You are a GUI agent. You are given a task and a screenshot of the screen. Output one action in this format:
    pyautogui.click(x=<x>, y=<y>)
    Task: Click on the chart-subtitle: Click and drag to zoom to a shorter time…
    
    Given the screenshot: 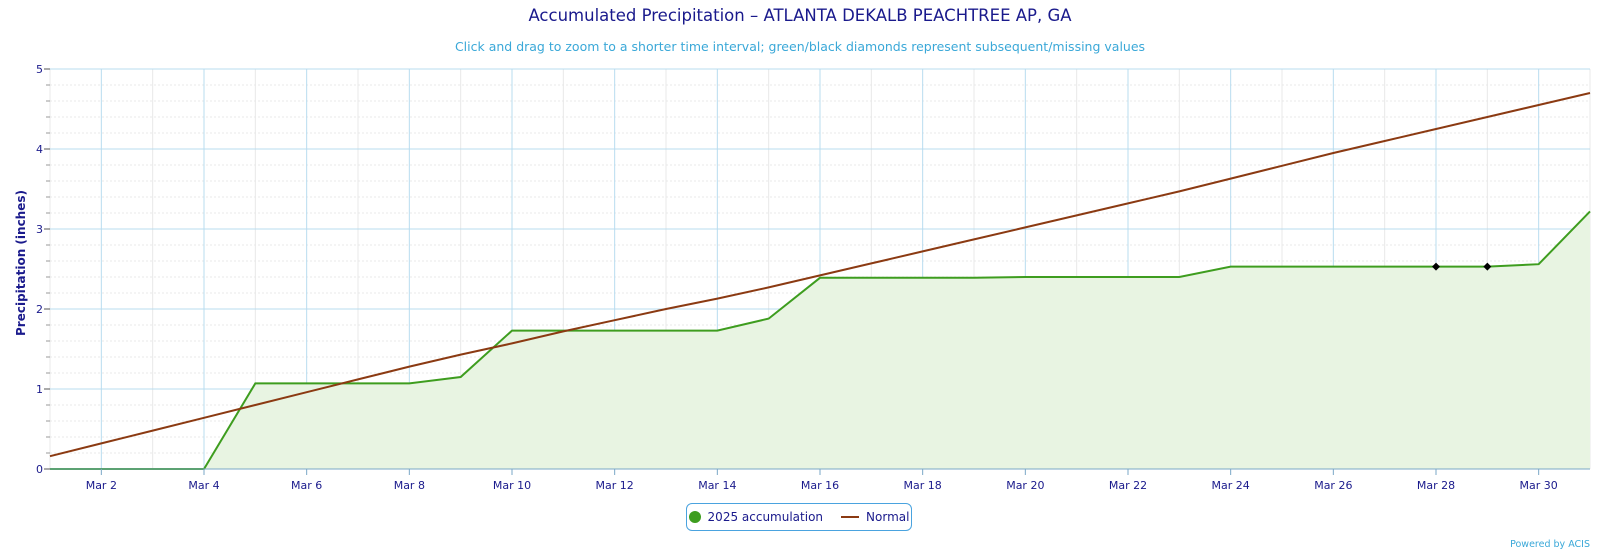 What is the action you would take?
    pyautogui.click(x=800, y=46)
    